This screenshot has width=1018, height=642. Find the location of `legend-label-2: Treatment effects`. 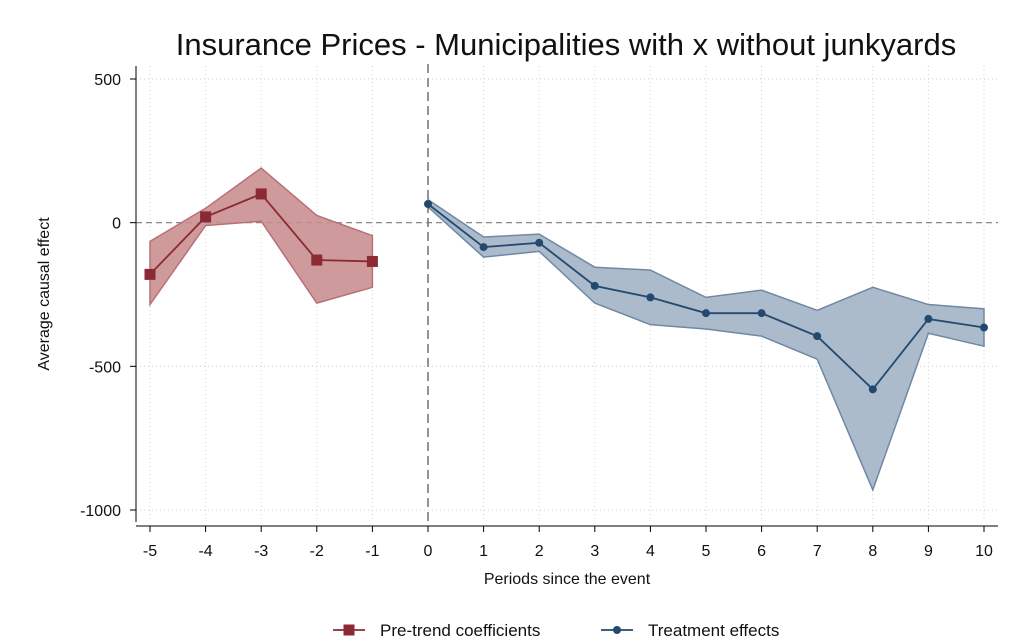

legend-label-2: Treatment effects is located at coordinates (713, 630).